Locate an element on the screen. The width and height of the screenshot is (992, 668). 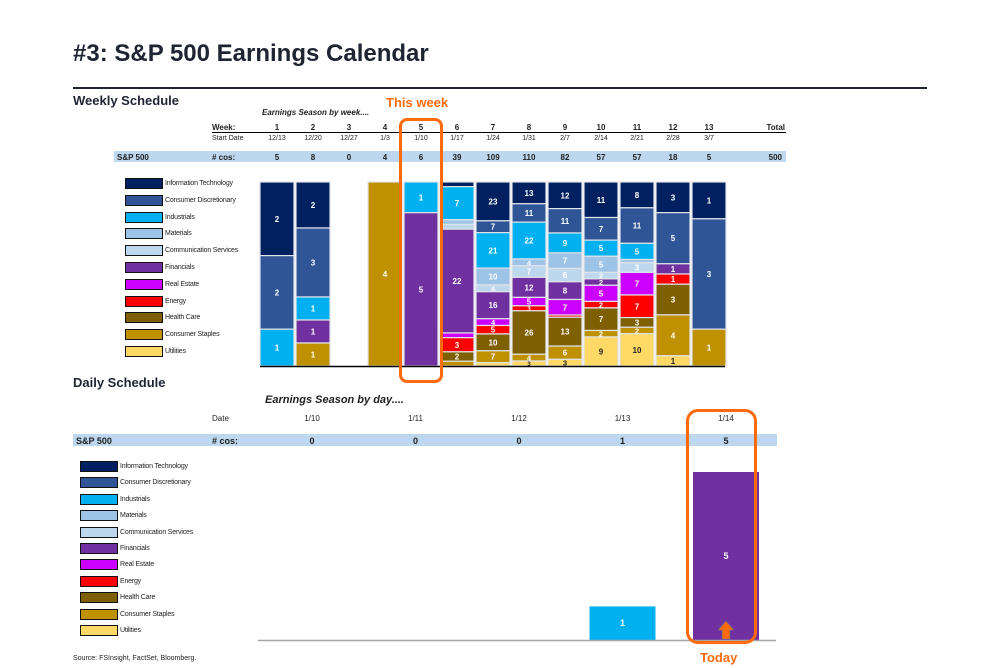
daily-legend-item: Communication Services is located at coordinates (136, 532).